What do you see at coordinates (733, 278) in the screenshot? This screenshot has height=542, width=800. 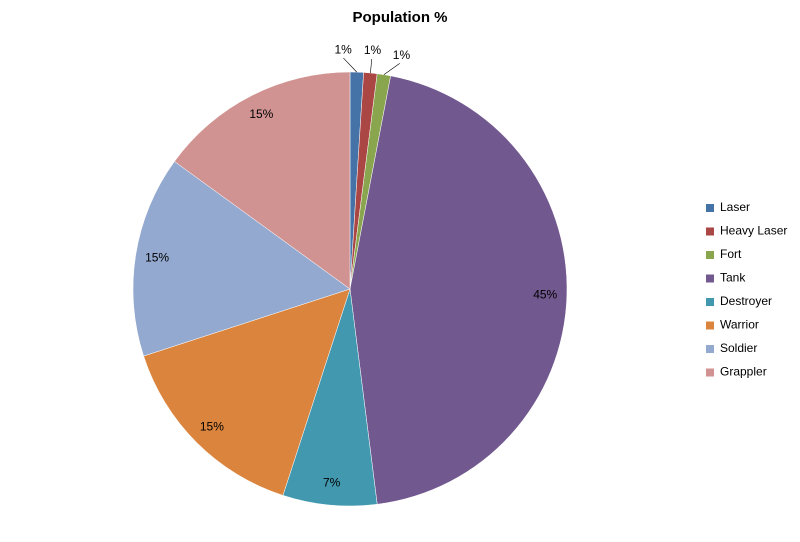 I see `legend-label: Tank` at bounding box center [733, 278].